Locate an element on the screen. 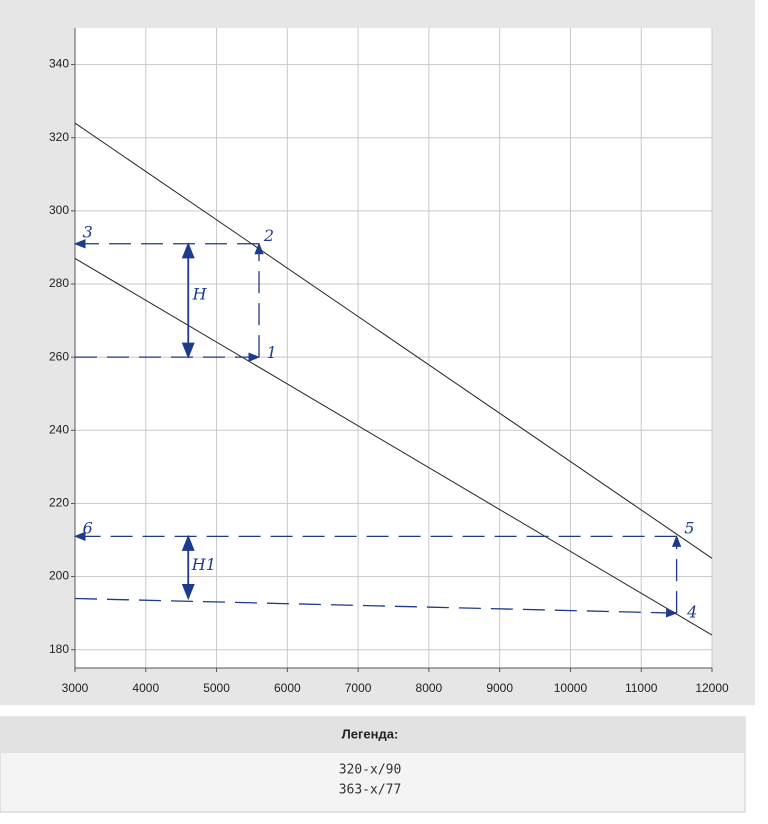 This screenshot has width=768, height=824. annotation: 2 is located at coordinates (268, 235).